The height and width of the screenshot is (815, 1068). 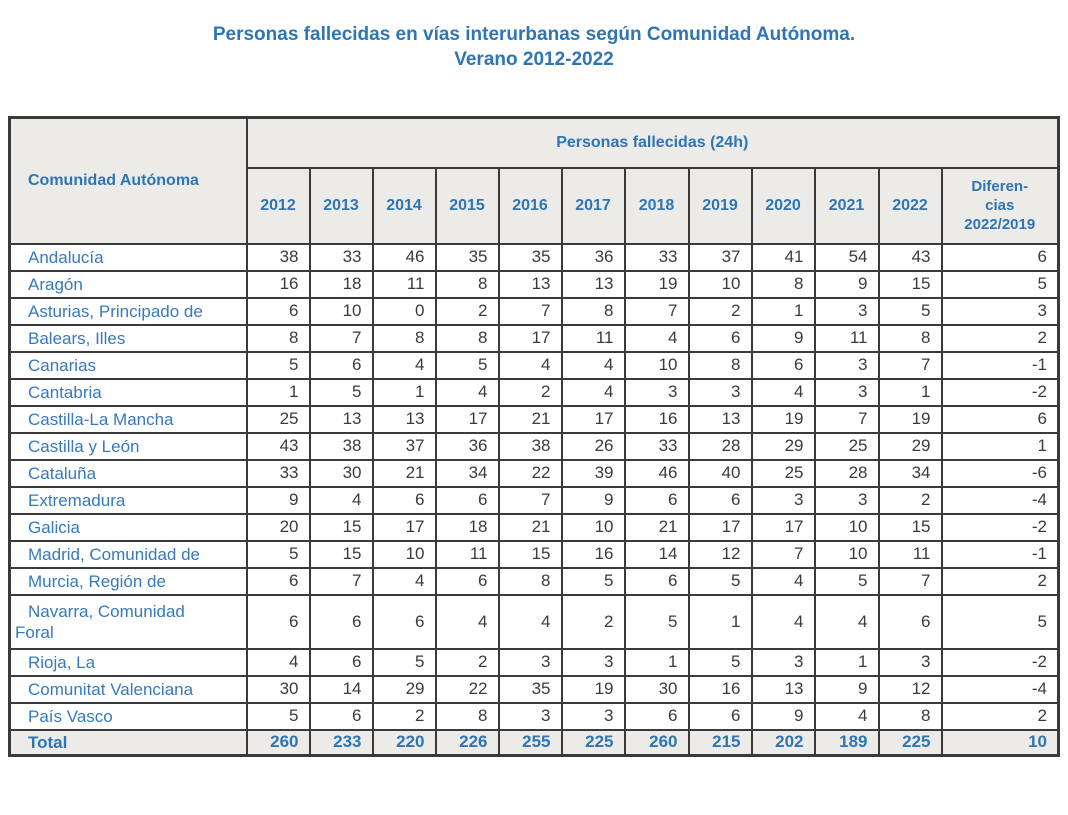 I want to click on value-cell-2017: 10, so click(x=593, y=527).